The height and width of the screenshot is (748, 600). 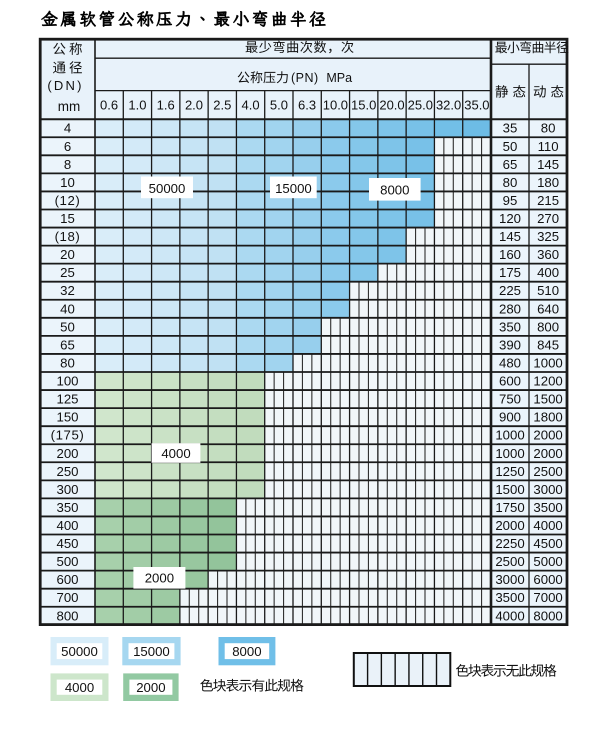 What do you see at coordinates (67, 146) in the screenshot?
I see `svg-text: 6` at bounding box center [67, 146].